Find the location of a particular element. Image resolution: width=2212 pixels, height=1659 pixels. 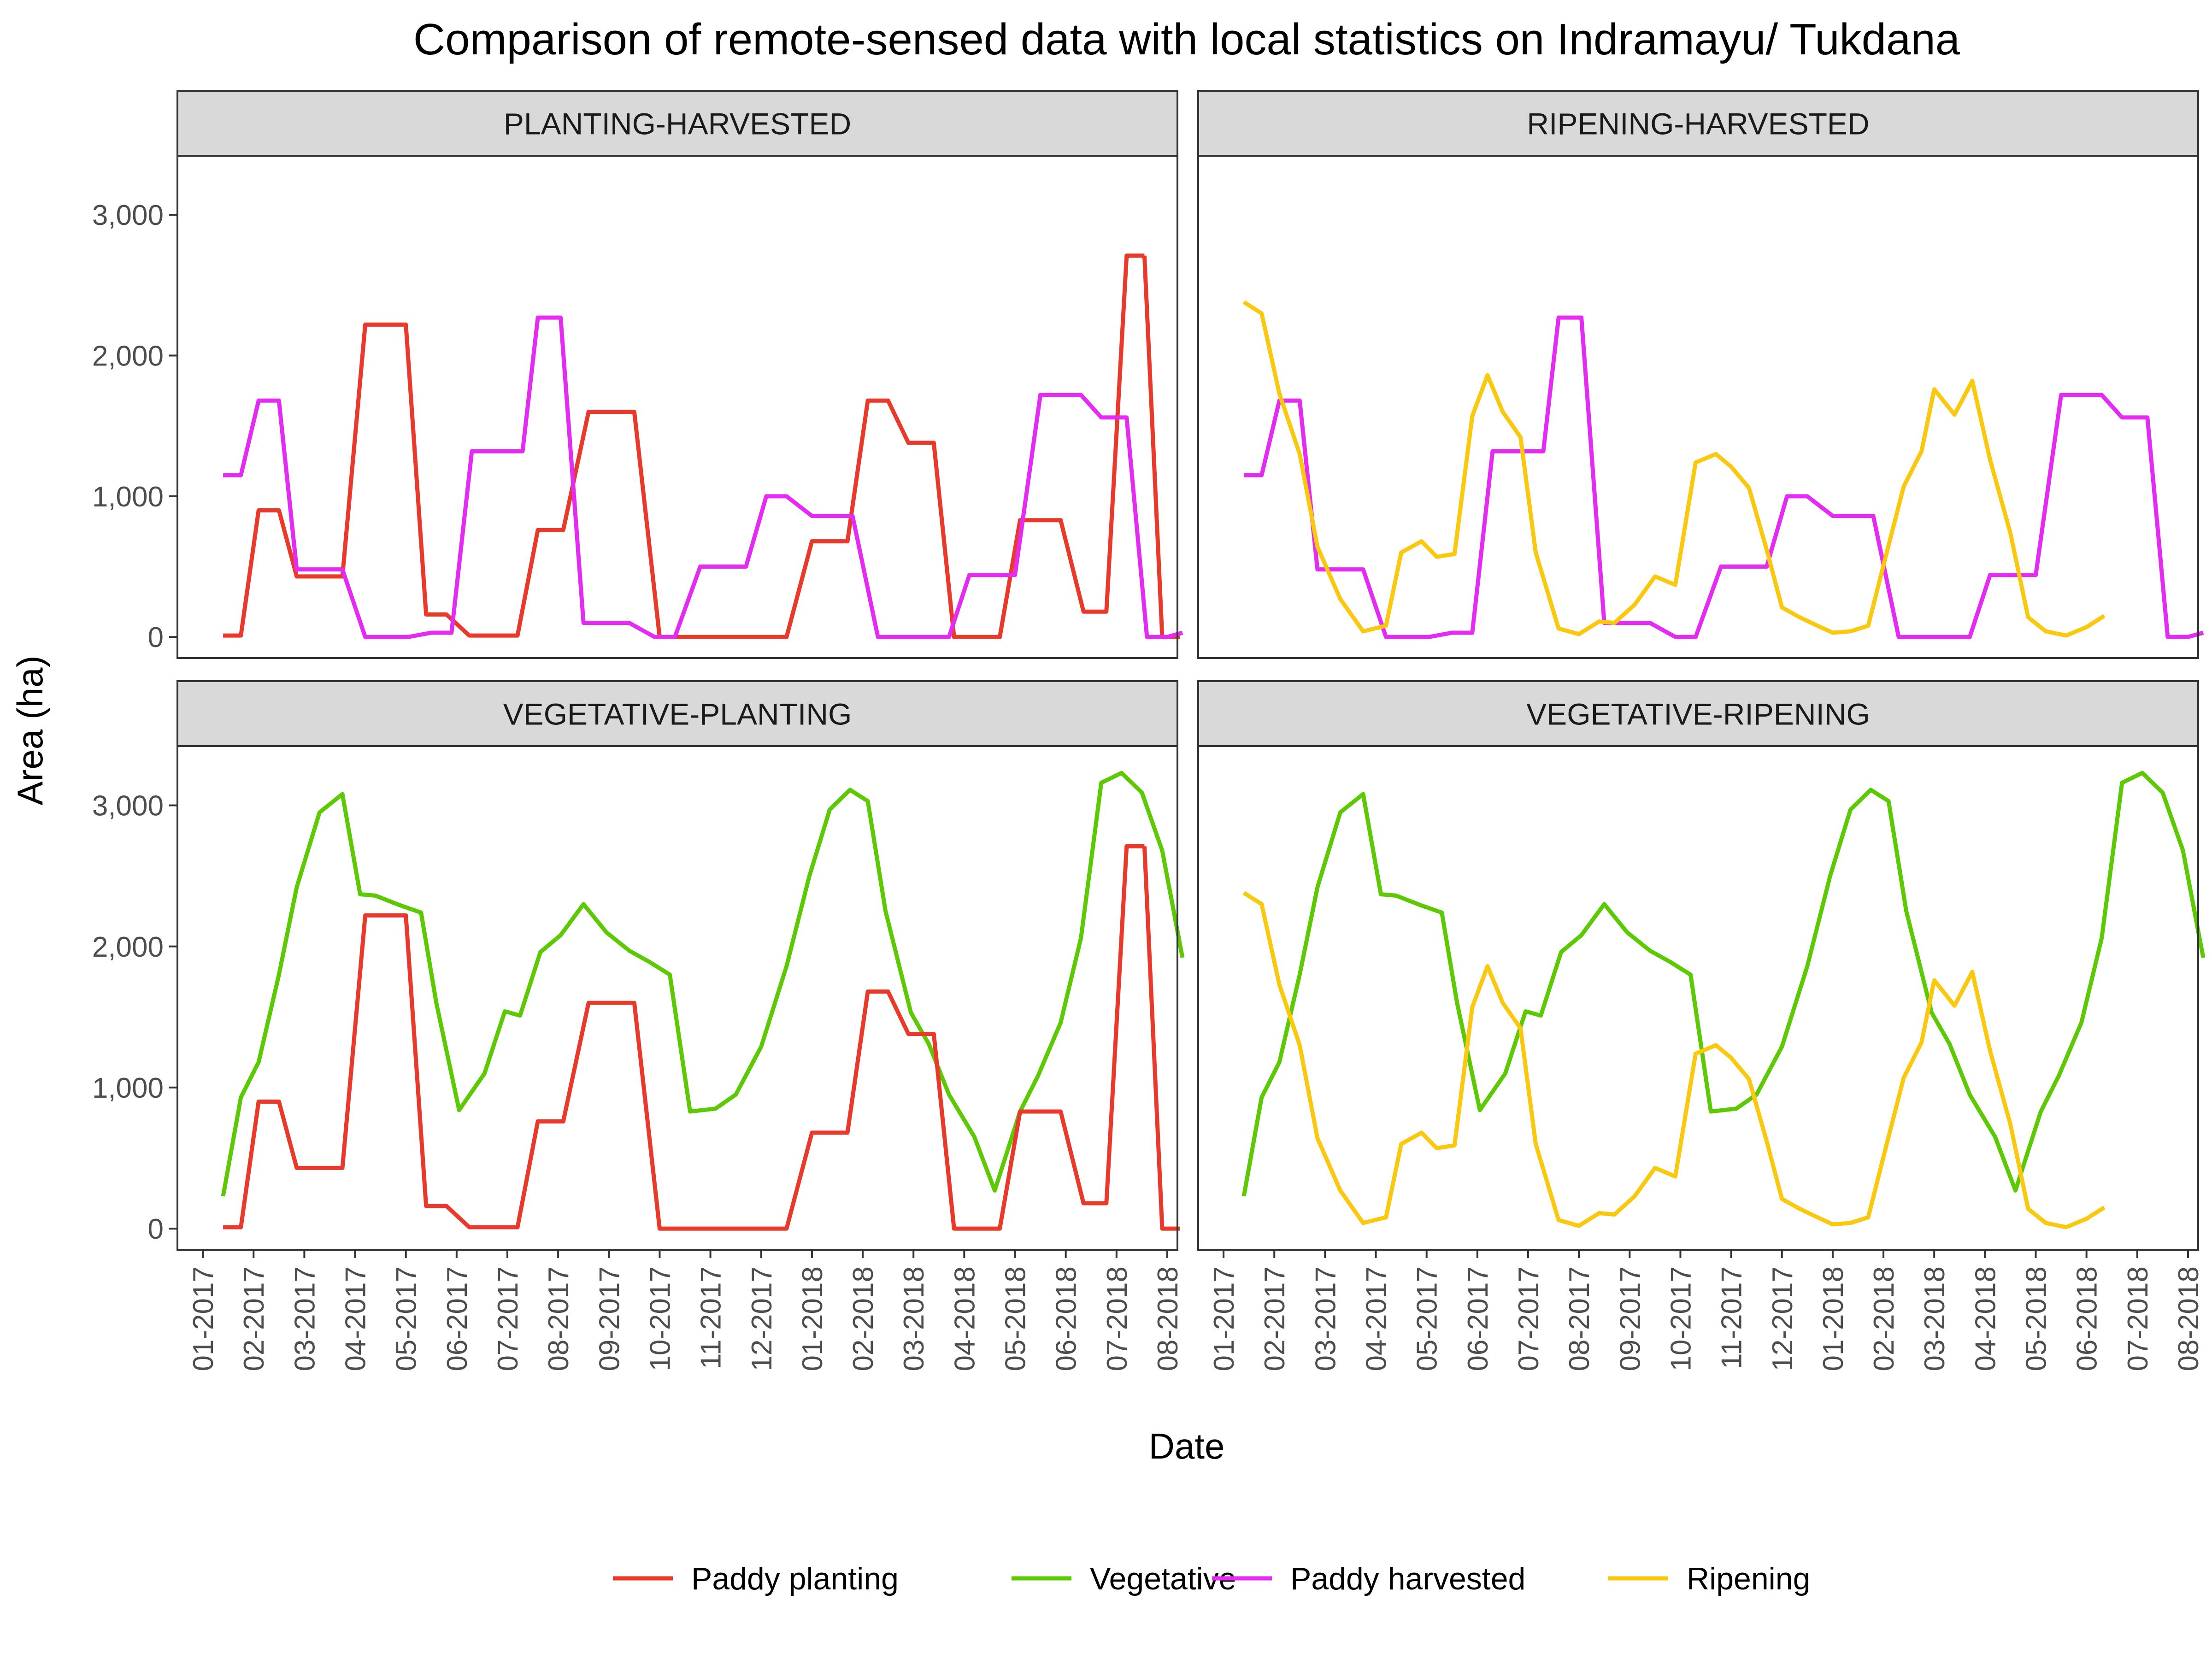

legend-item-vegetative: Vegetative is located at coordinates (1124, 1578).